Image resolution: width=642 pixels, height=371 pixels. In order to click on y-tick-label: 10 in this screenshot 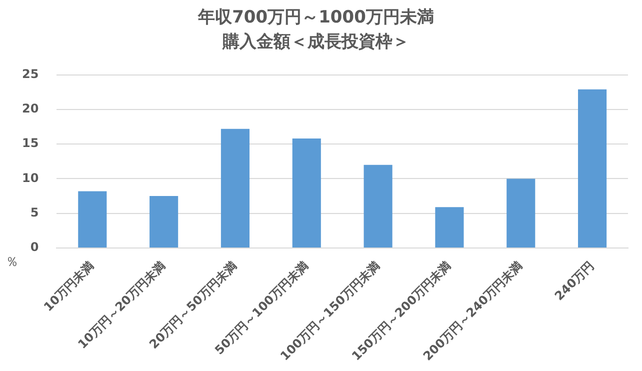, I will do `click(30, 177)`.